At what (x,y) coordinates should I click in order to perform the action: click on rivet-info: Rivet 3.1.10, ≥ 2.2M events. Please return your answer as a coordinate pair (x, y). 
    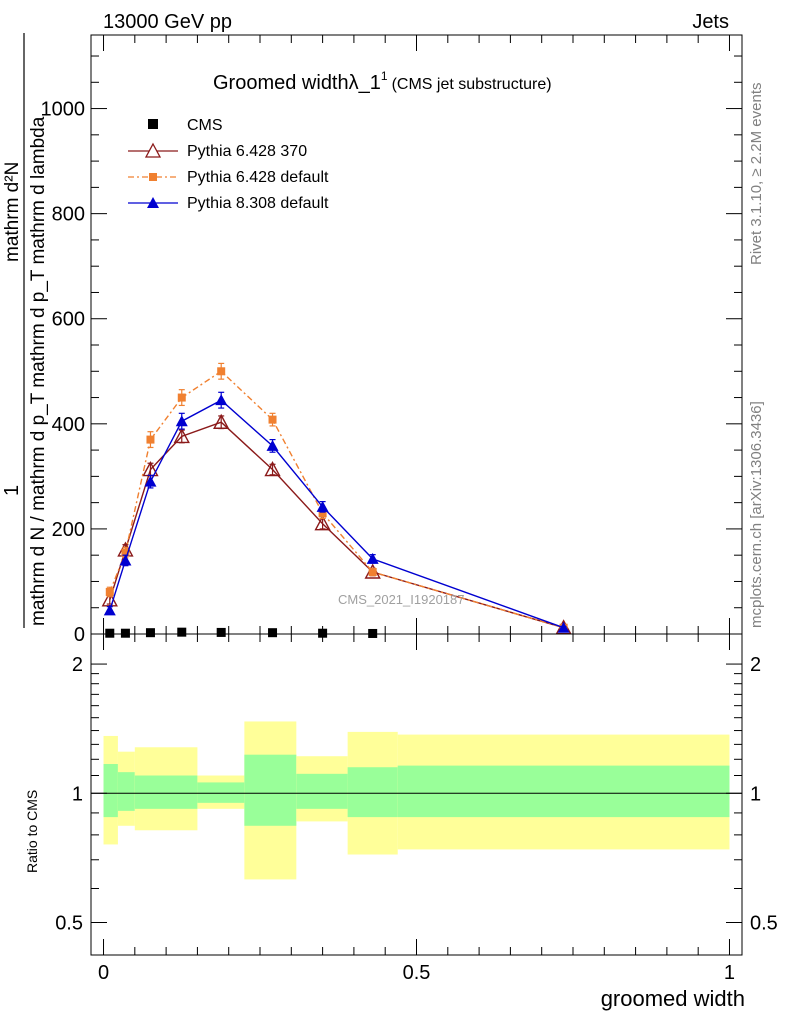
    Looking at the image, I should click on (756, 174).